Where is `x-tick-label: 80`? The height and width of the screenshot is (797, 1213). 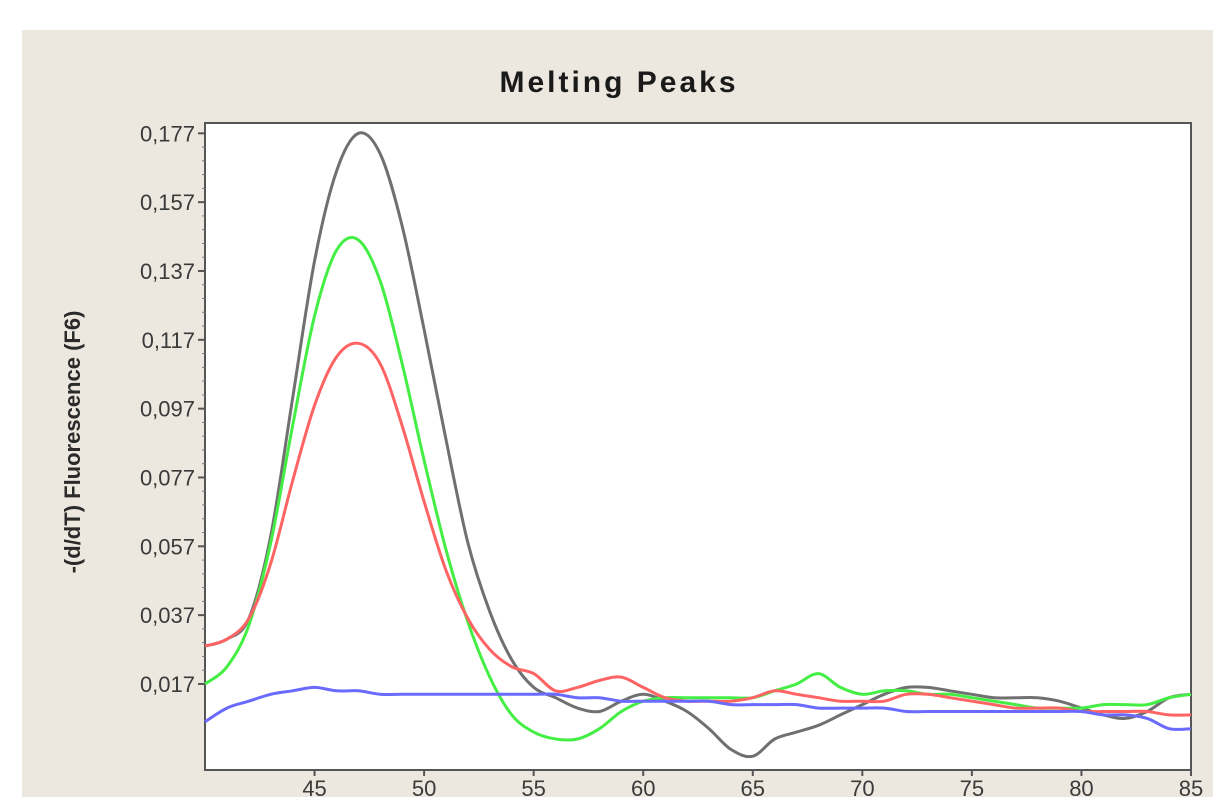
x-tick-label: 80 is located at coordinates (1081, 786).